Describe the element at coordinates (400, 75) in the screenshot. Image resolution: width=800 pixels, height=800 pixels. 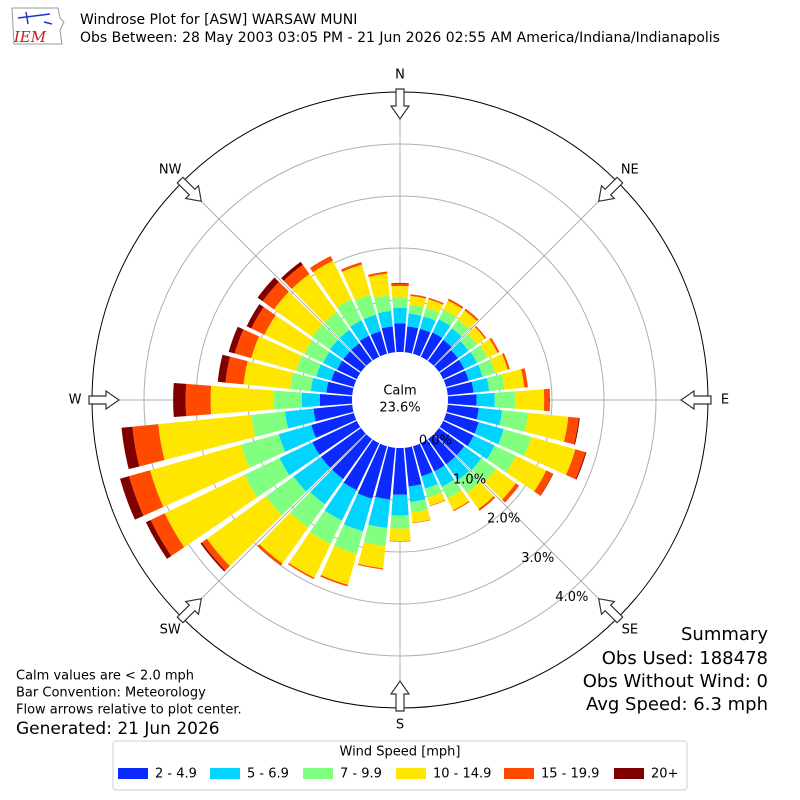
I see `direction-label: N` at that location.